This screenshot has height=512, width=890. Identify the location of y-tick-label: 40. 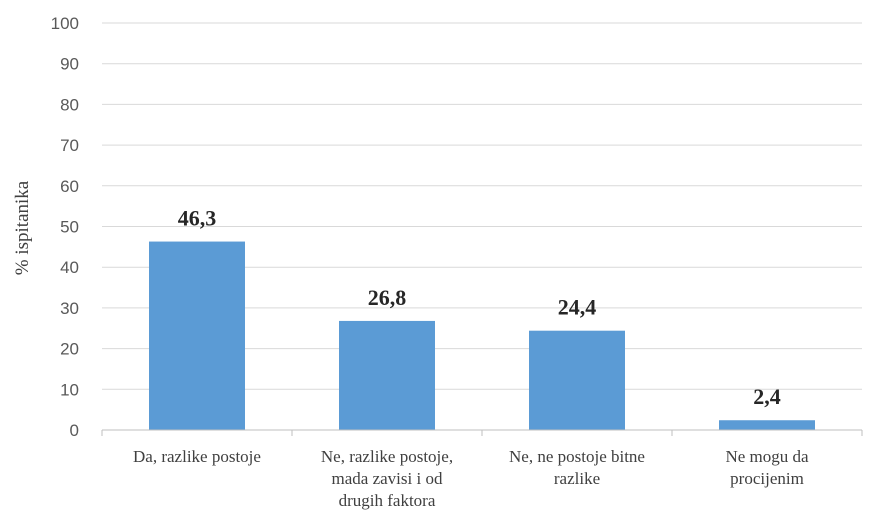
(69, 267).